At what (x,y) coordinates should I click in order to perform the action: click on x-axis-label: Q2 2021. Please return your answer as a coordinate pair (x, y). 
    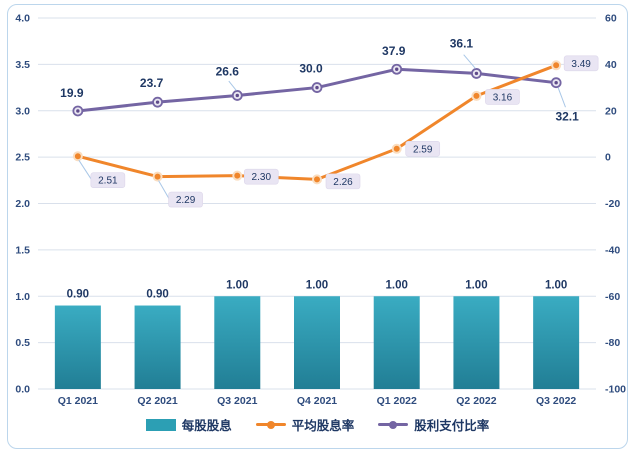
    Looking at the image, I should click on (157, 401).